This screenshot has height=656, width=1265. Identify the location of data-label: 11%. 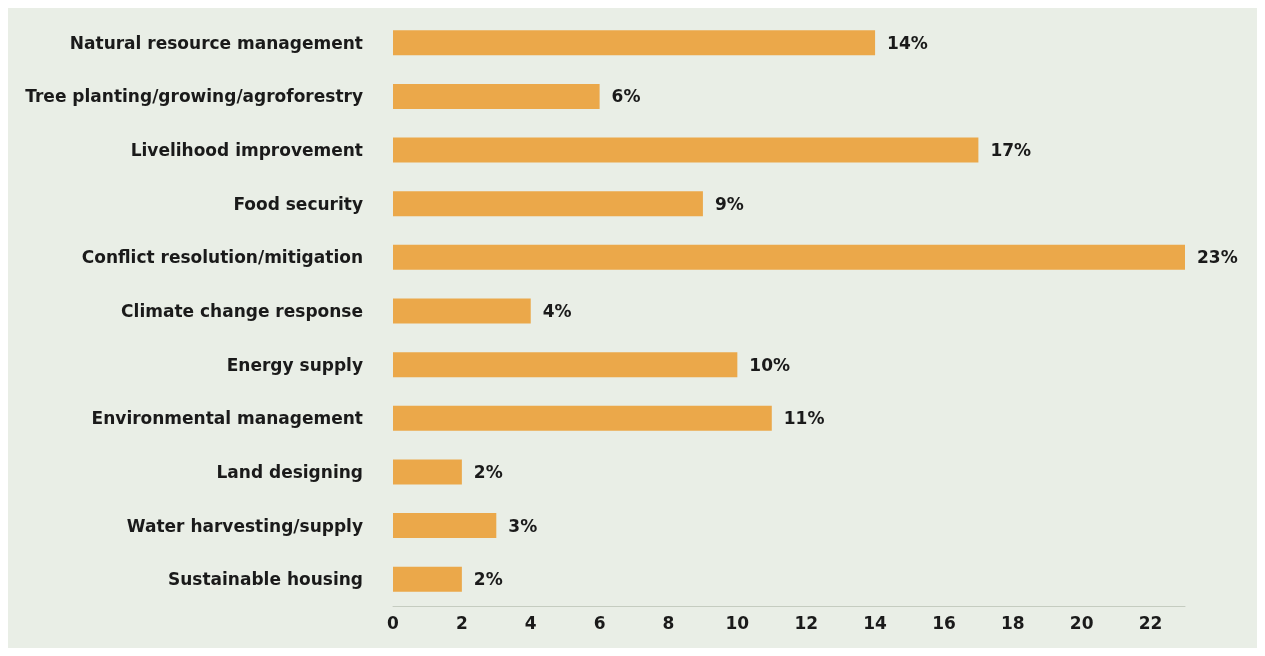
(804, 418).